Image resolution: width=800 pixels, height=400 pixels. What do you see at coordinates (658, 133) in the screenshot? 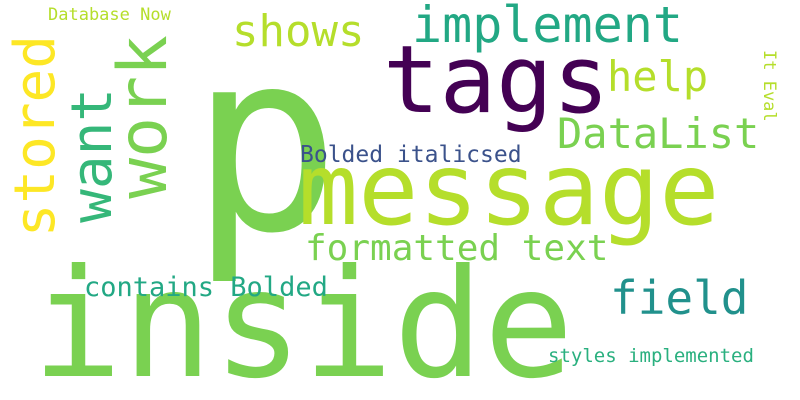
I see `word-datalist: DataList` at bounding box center [658, 133].